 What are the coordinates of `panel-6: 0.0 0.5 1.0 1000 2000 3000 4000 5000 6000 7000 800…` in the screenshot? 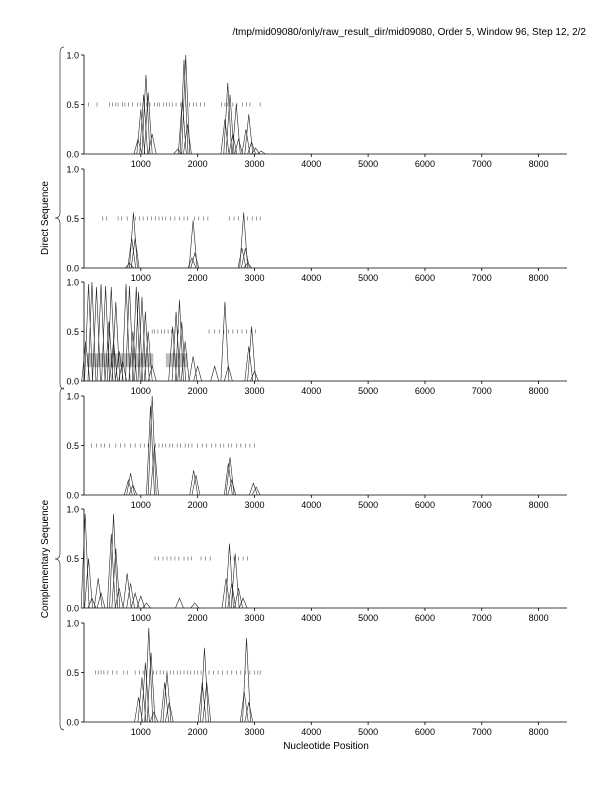 It's located at (316, 678).